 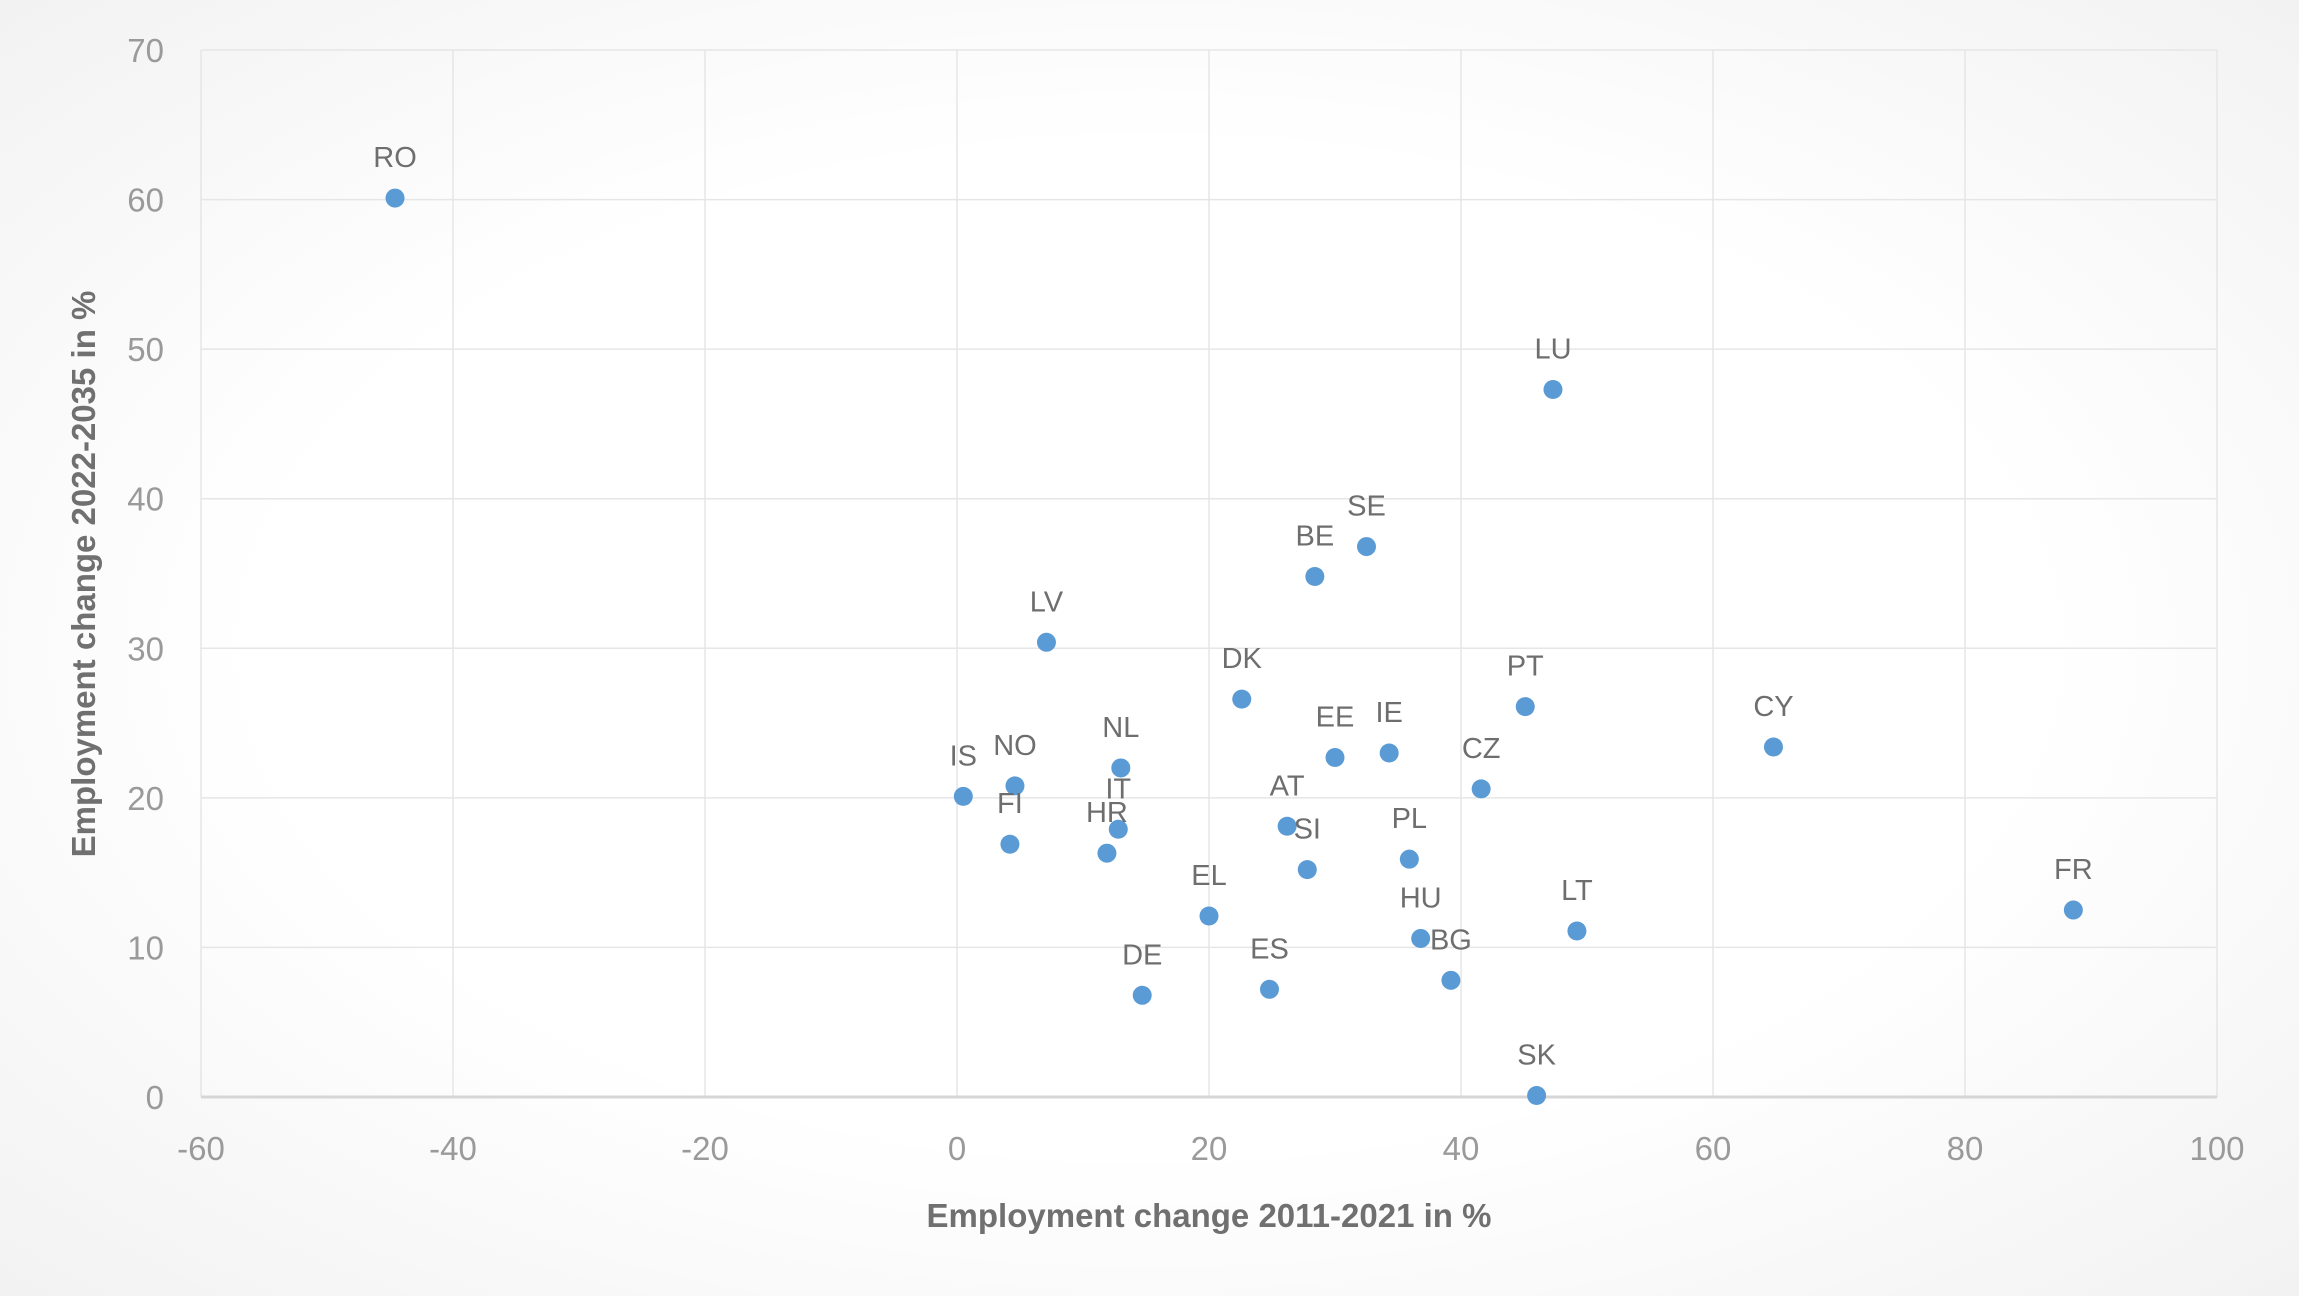 What do you see at coordinates (1451, 980) in the screenshot?
I see `data-point-bg` at bounding box center [1451, 980].